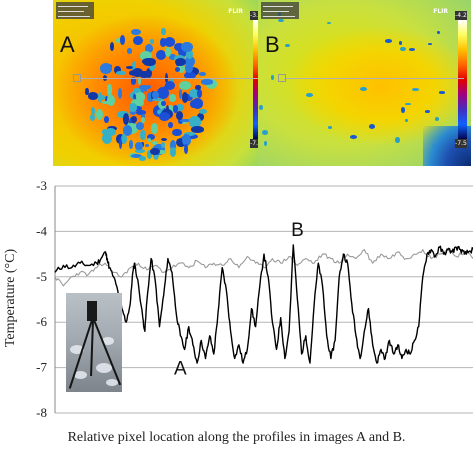 The height and width of the screenshot is (454, 473). What do you see at coordinates (92, 311) in the screenshot?
I see `camera-icon` at bounding box center [92, 311].